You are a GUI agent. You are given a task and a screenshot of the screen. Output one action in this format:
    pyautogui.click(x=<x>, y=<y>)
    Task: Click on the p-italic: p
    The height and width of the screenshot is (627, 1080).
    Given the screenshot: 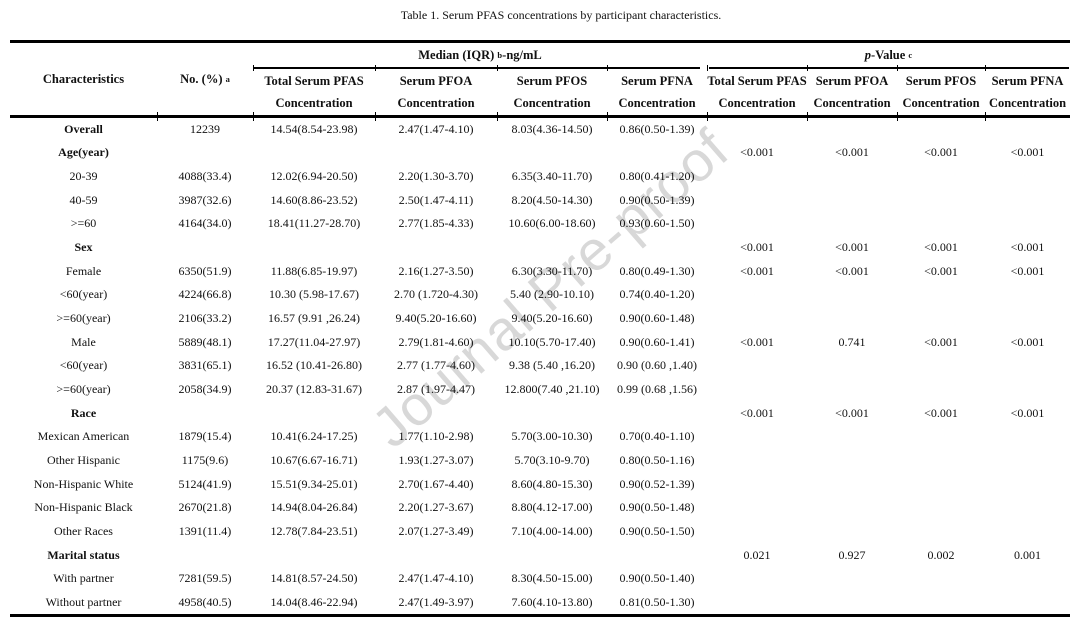 What is the action you would take?
    pyautogui.click(x=868, y=54)
    